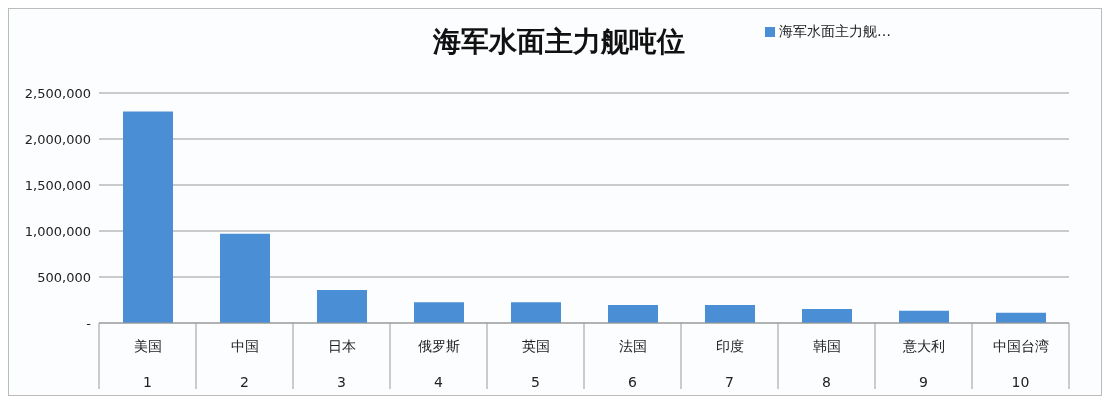  What do you see at coordinates (923, 364) in the screenshot?
I see `category-label: 意大利 9` at bounding box center [923, 364].